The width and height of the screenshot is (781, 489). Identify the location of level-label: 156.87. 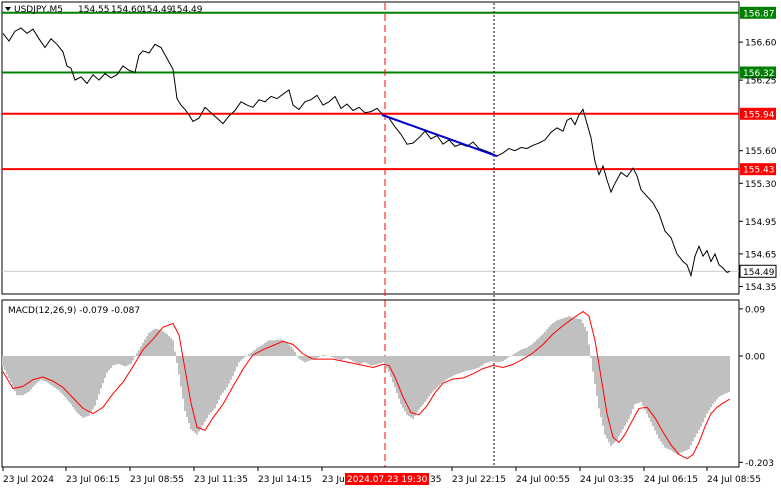
(759, 14).